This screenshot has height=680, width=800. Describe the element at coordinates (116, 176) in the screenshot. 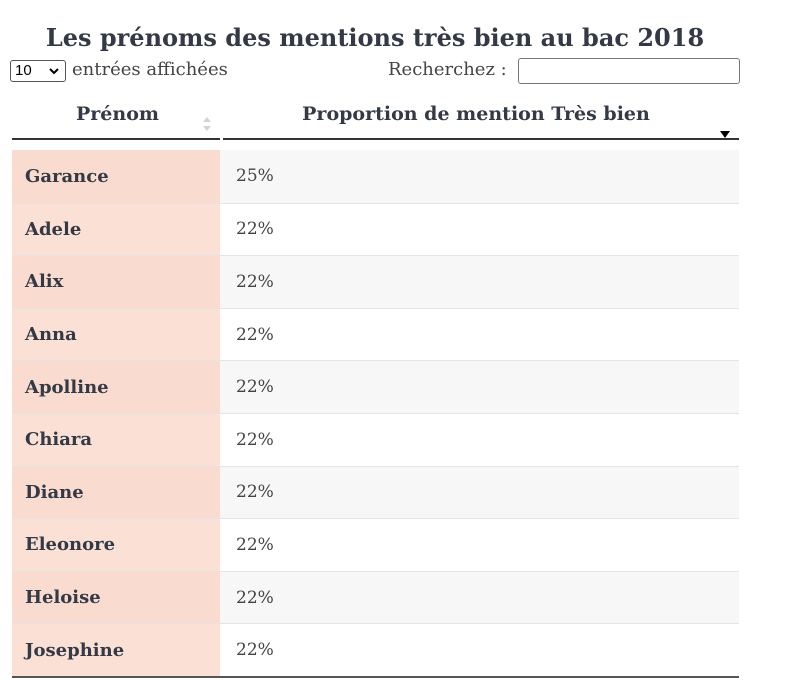

I see `prenom-cell: Garance` at that location.